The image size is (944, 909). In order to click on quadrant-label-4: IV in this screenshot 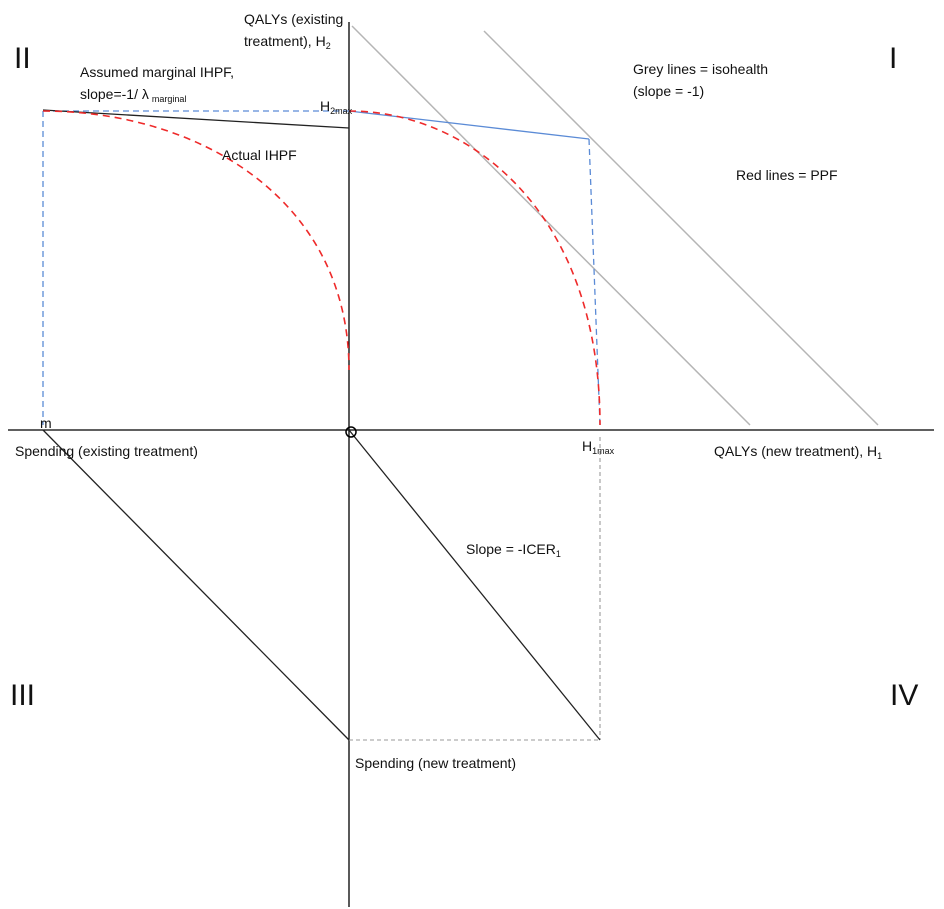, I will do `click(904, 695)`.